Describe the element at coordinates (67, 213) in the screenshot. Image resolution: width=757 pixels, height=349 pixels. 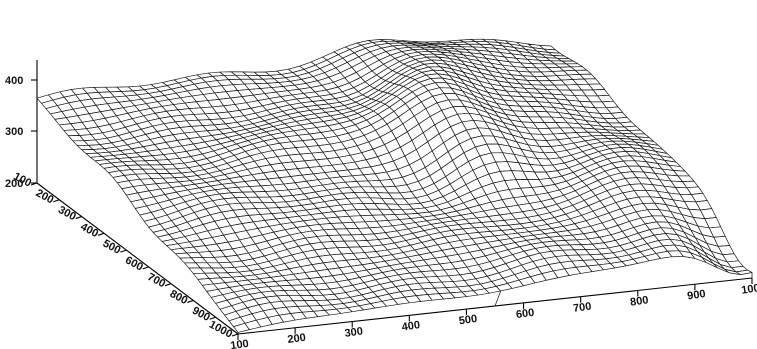
I see `y-axis-tick-label: 300` at that location.